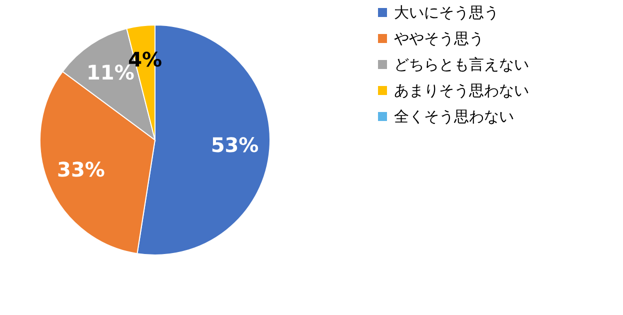 The height and width of the screenshot is (315, 623). Describe the element at coordinates (446, 13) in the screenshot. I see `legend-label: 大いにそう思う` at that location.